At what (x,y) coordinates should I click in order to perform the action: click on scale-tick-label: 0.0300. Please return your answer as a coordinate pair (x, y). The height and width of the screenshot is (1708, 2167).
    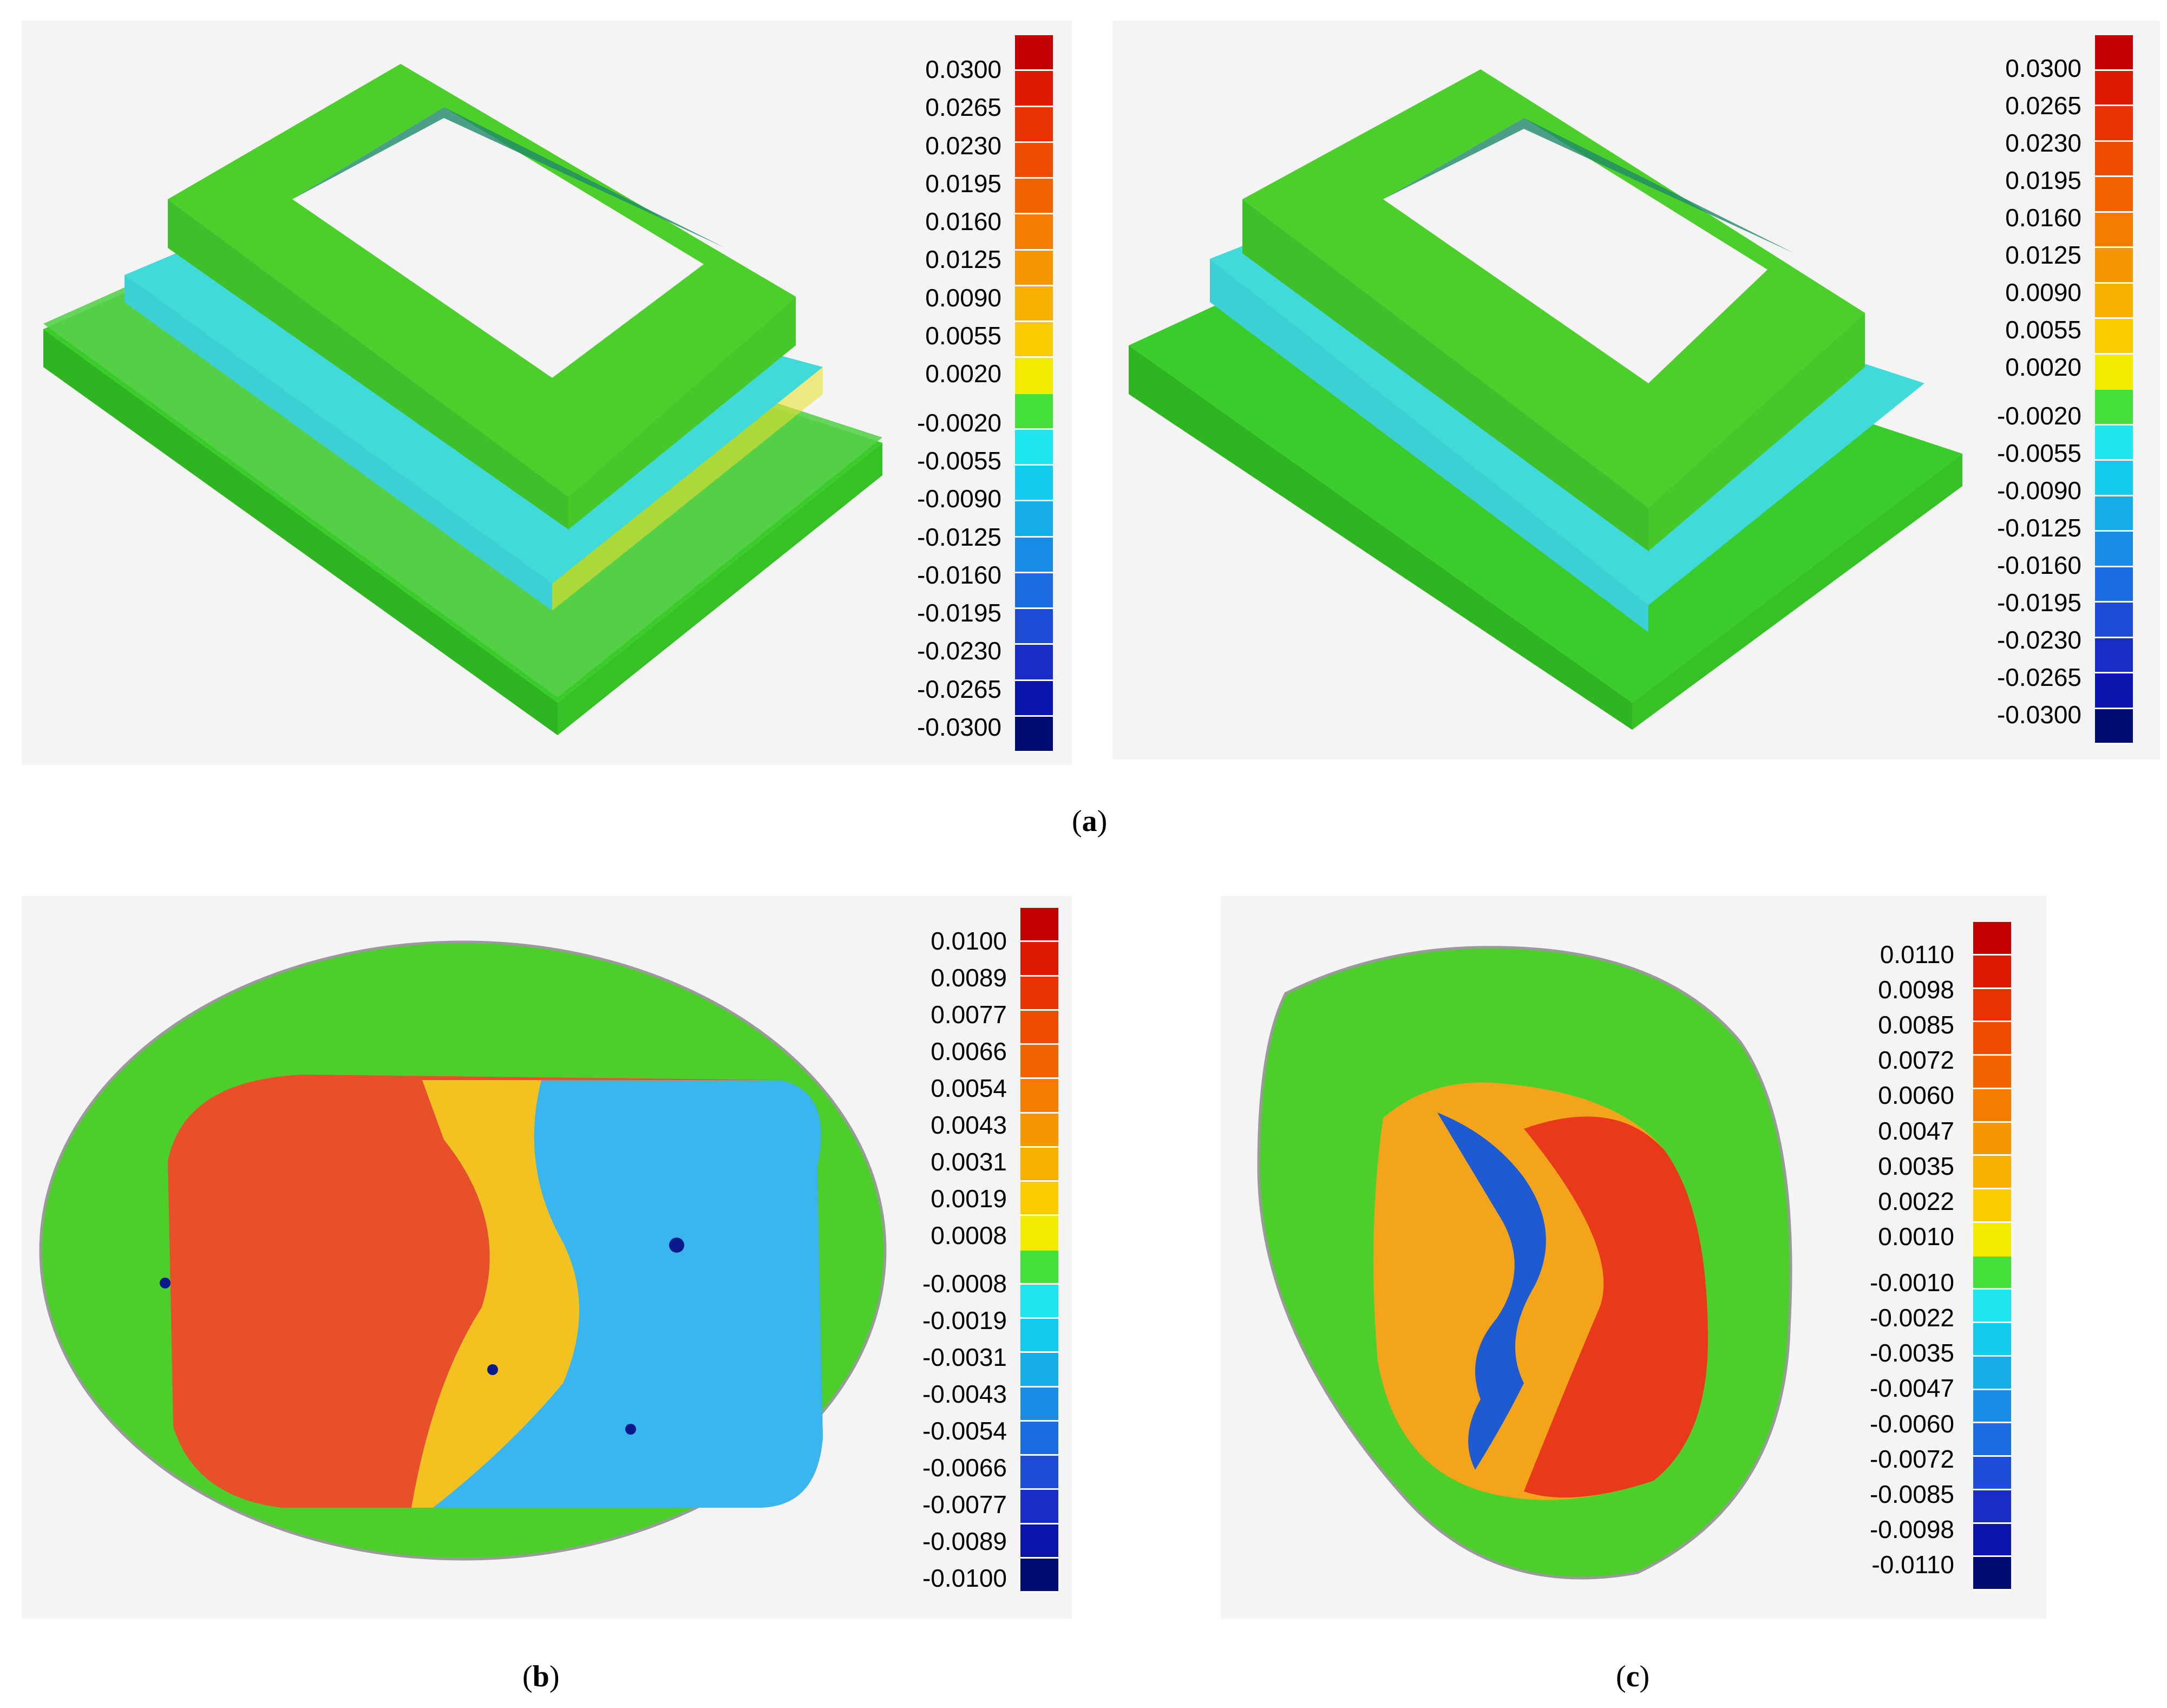
    Looking at the image, I should click on (2043, 68).